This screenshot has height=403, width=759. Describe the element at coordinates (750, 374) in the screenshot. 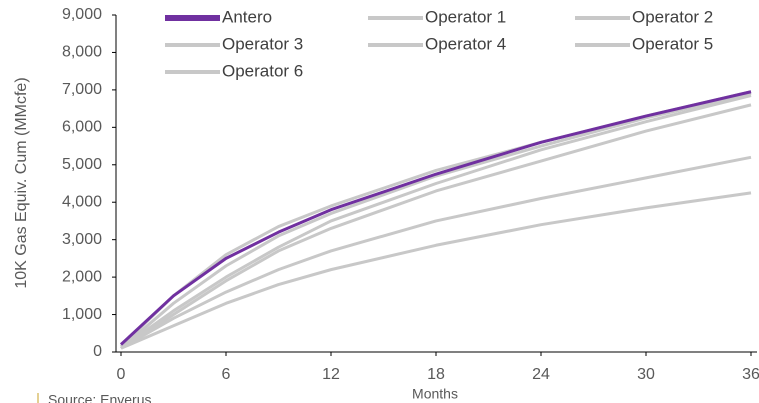

I see `x-tick-label: 36` at that location.